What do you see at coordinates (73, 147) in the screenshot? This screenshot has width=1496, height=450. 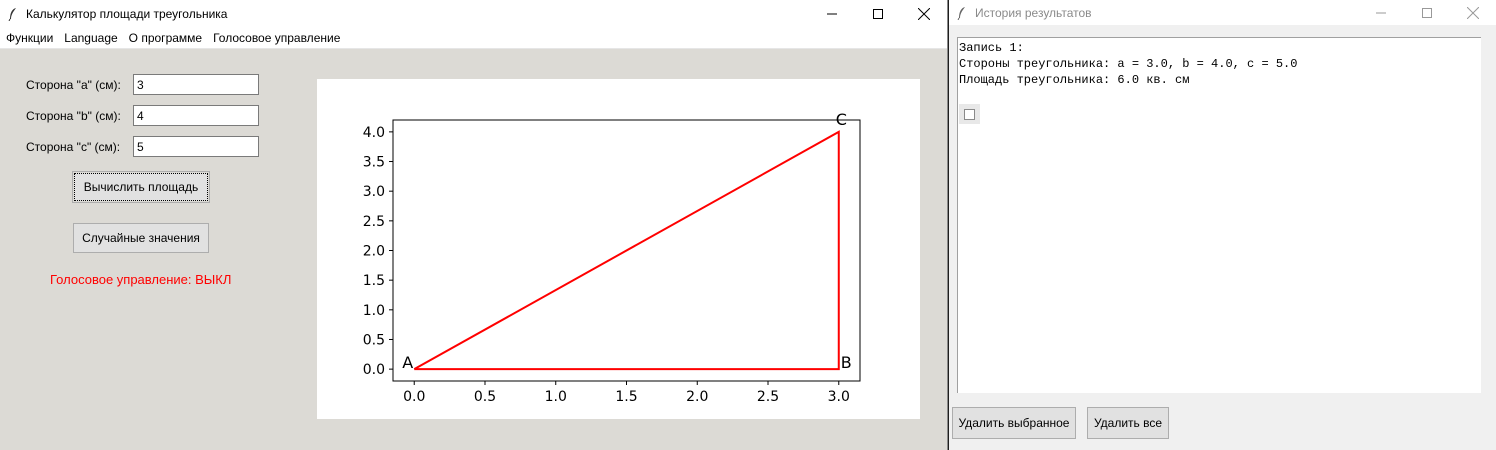 I see `side-c-label: Сторона "c" (см):` at bounding box center [73, 147].